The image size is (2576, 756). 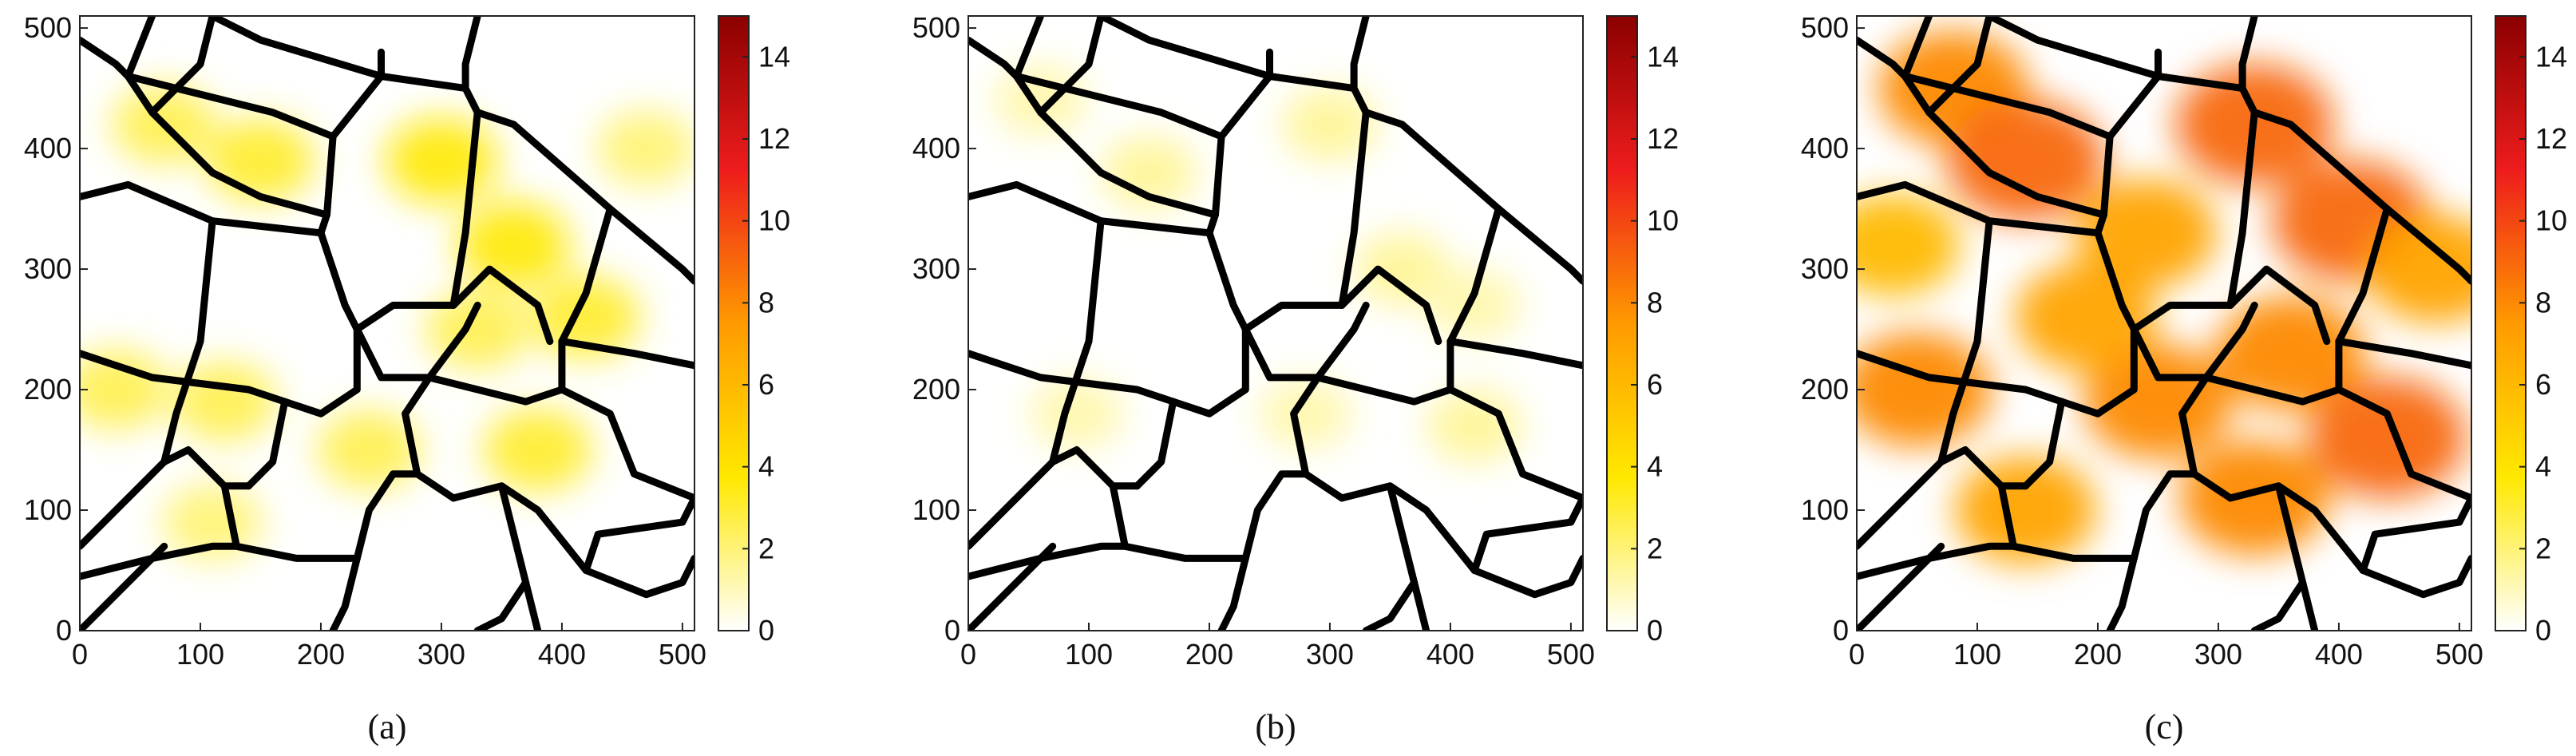 What do you see at coordinates (952, 630) in the screenshot?
I see `y-tick-label: 0` at bounding box center [952, 630].